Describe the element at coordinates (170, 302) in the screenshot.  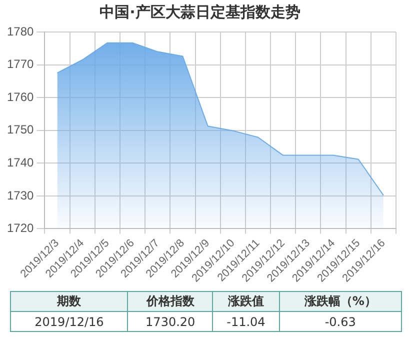
I see `text: 价格指数` at that location.